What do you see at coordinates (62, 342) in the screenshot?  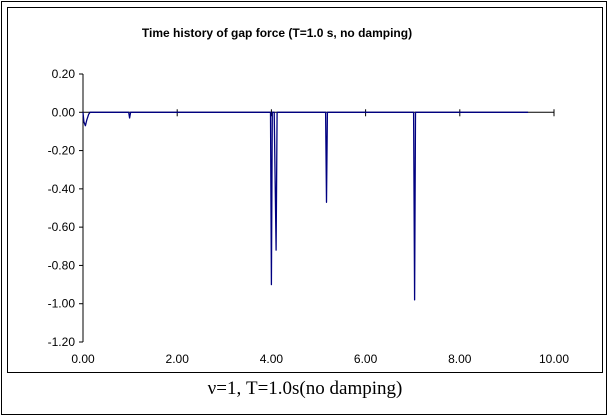 I see `y-tick-label: -1.20` at bounding box center [62, 342].